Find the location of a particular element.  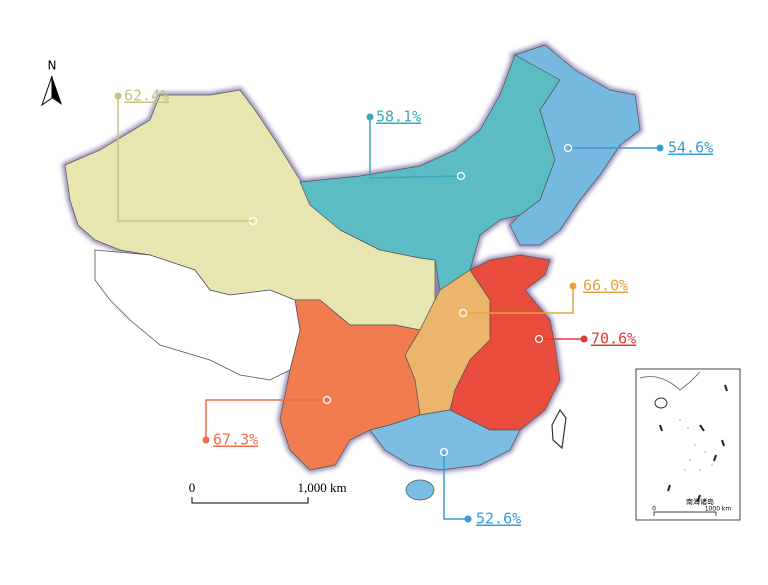

inset-title: 南海诸岛 is located at coordinates (700, 501).